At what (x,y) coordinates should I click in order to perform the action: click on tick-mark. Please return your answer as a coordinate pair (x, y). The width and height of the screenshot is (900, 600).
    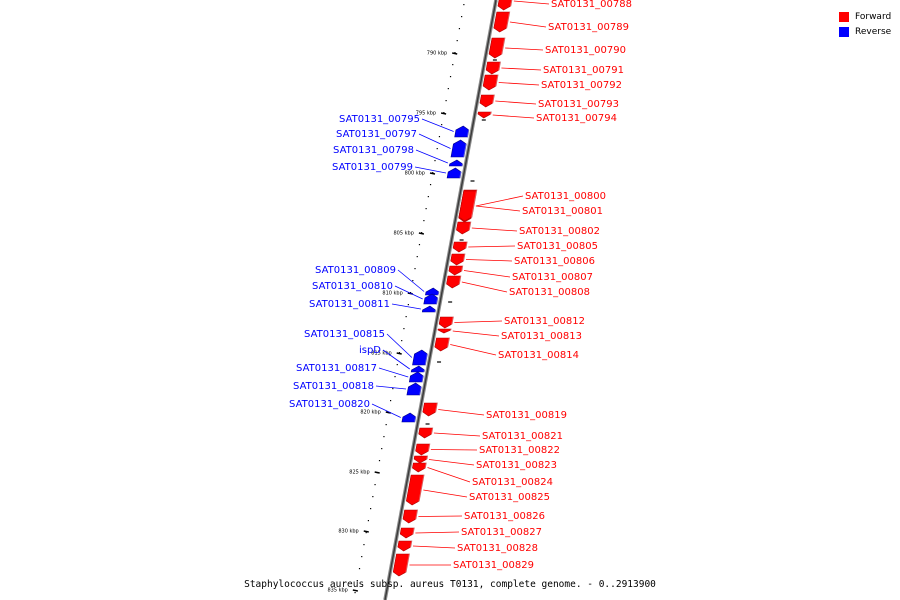
    Looking at the image, I should click on (399, 353).